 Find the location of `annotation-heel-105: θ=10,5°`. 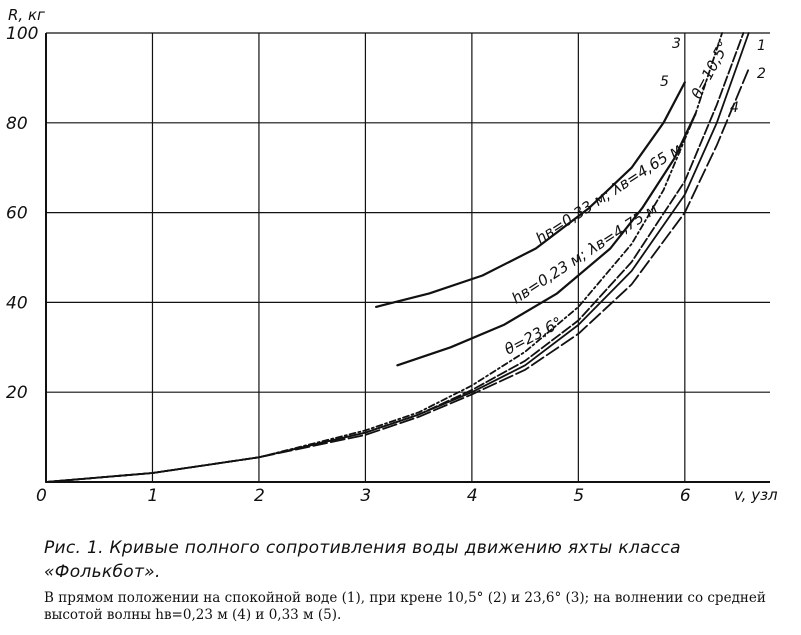

annotation-heel-105: θ=10,5° is located at coordinates (710, 70).